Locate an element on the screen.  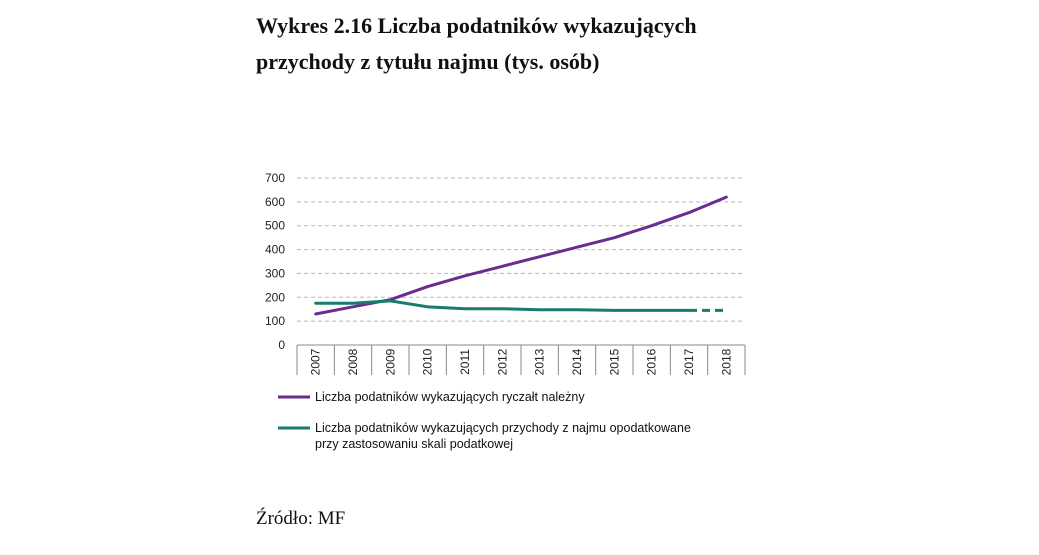
y-tick-label: 100 is located at coordinates (275, 321).